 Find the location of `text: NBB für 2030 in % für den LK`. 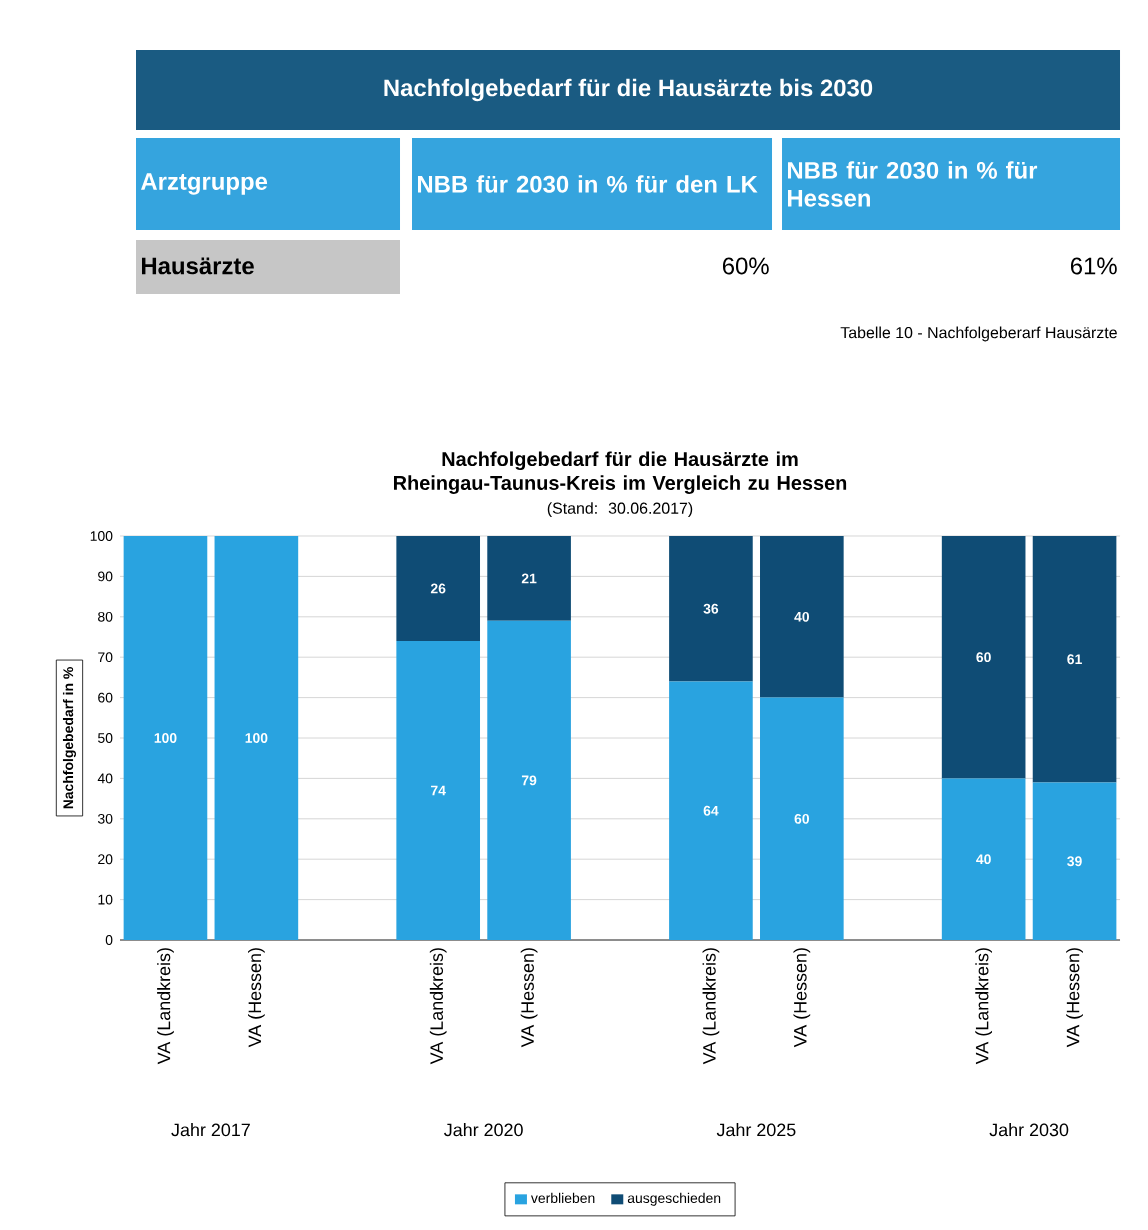

text: NBB für 2030 in % für den LK is located at coordinates (588, 184).